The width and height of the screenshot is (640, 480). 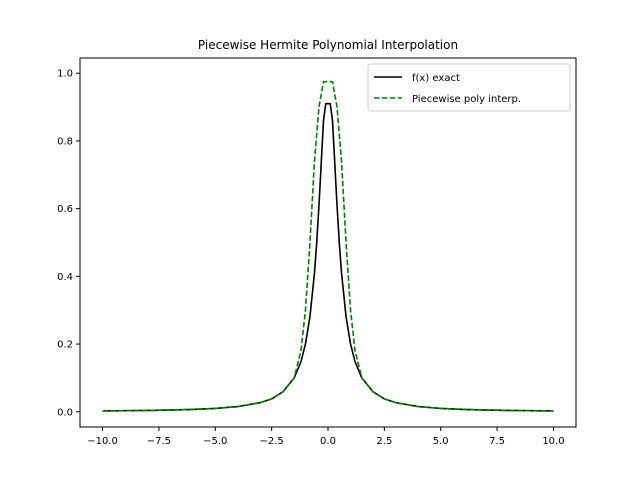 What do you see at coordinates (65, 141) in the screenshot?
I see `y-tick-label: 0.8` at bounding box center [65, 141].